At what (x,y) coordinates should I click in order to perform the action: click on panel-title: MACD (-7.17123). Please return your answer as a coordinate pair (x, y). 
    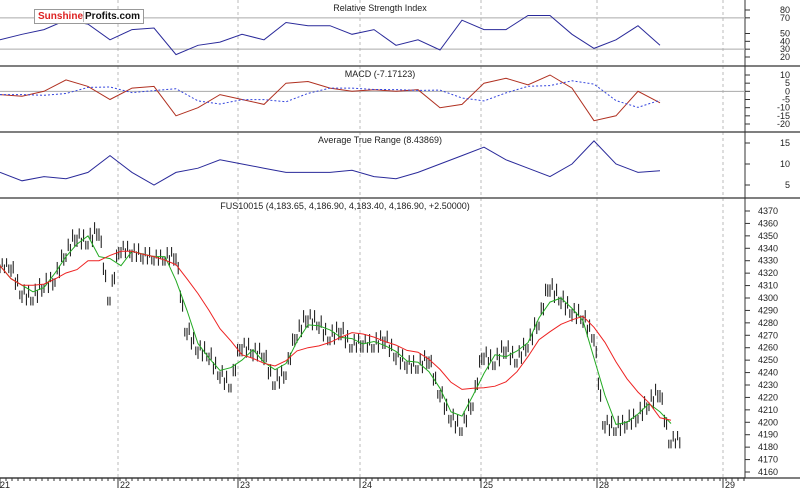
    Looking at the image, I should click on (380, 74).